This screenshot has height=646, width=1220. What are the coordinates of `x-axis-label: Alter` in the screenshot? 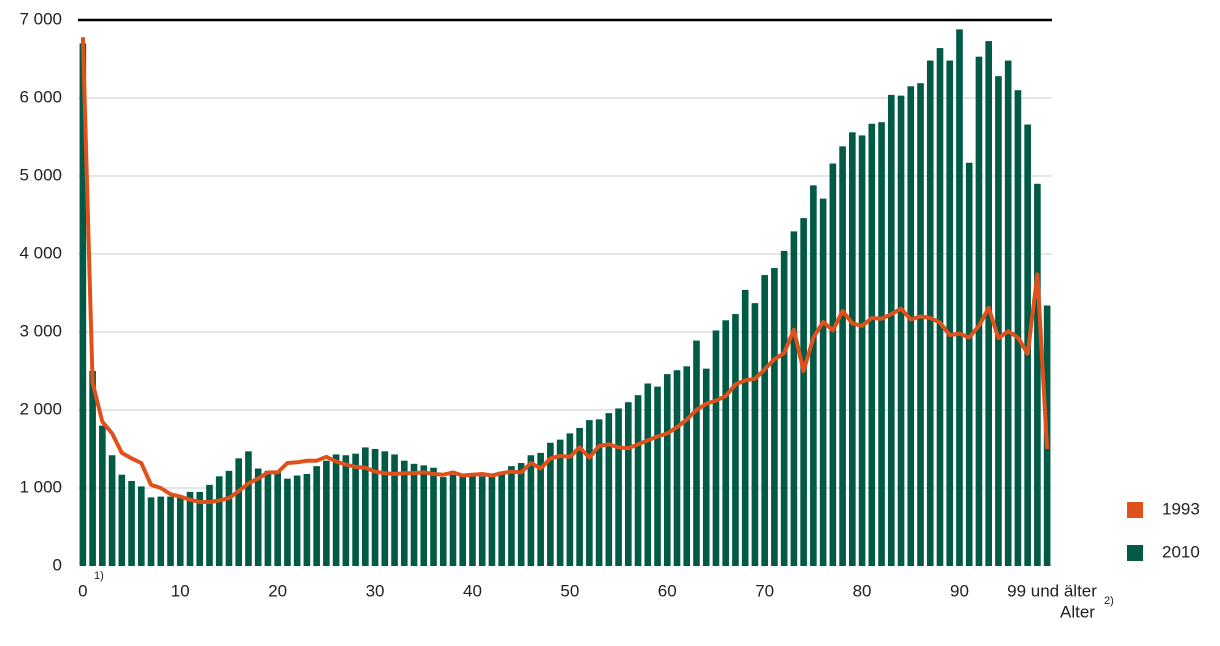 It's located at (1077, 611).